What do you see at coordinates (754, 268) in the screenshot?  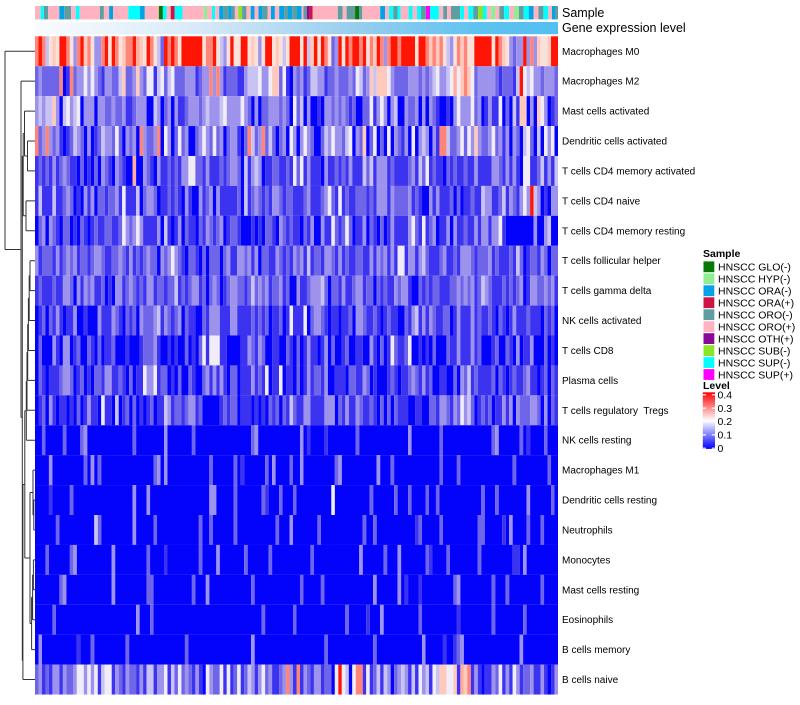 I see `svg-text: HNSCC GLO(-)` at bounding box center [754, 268].